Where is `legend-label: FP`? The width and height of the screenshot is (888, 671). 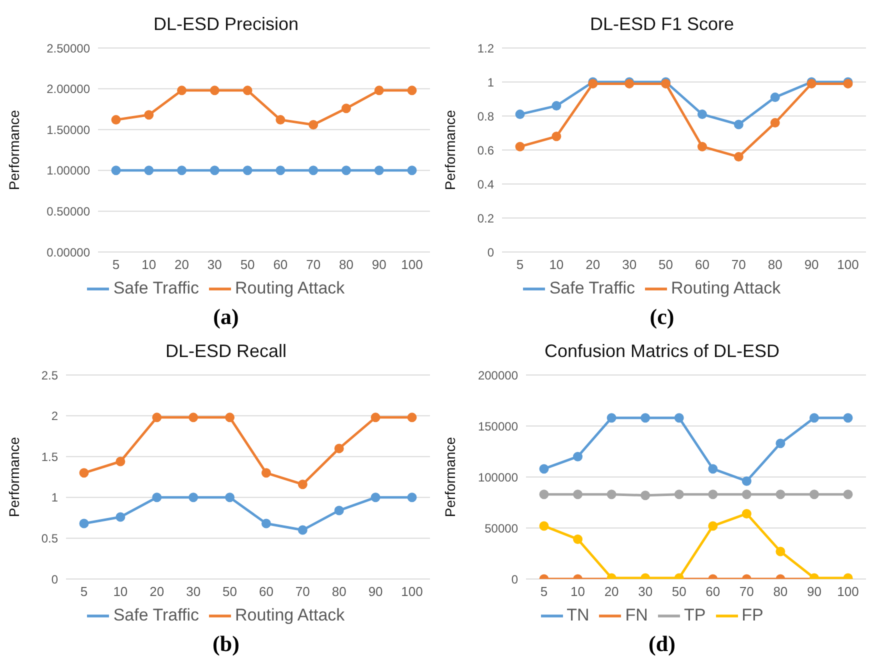 legend-label: FP is located at coordinates (753, 614).